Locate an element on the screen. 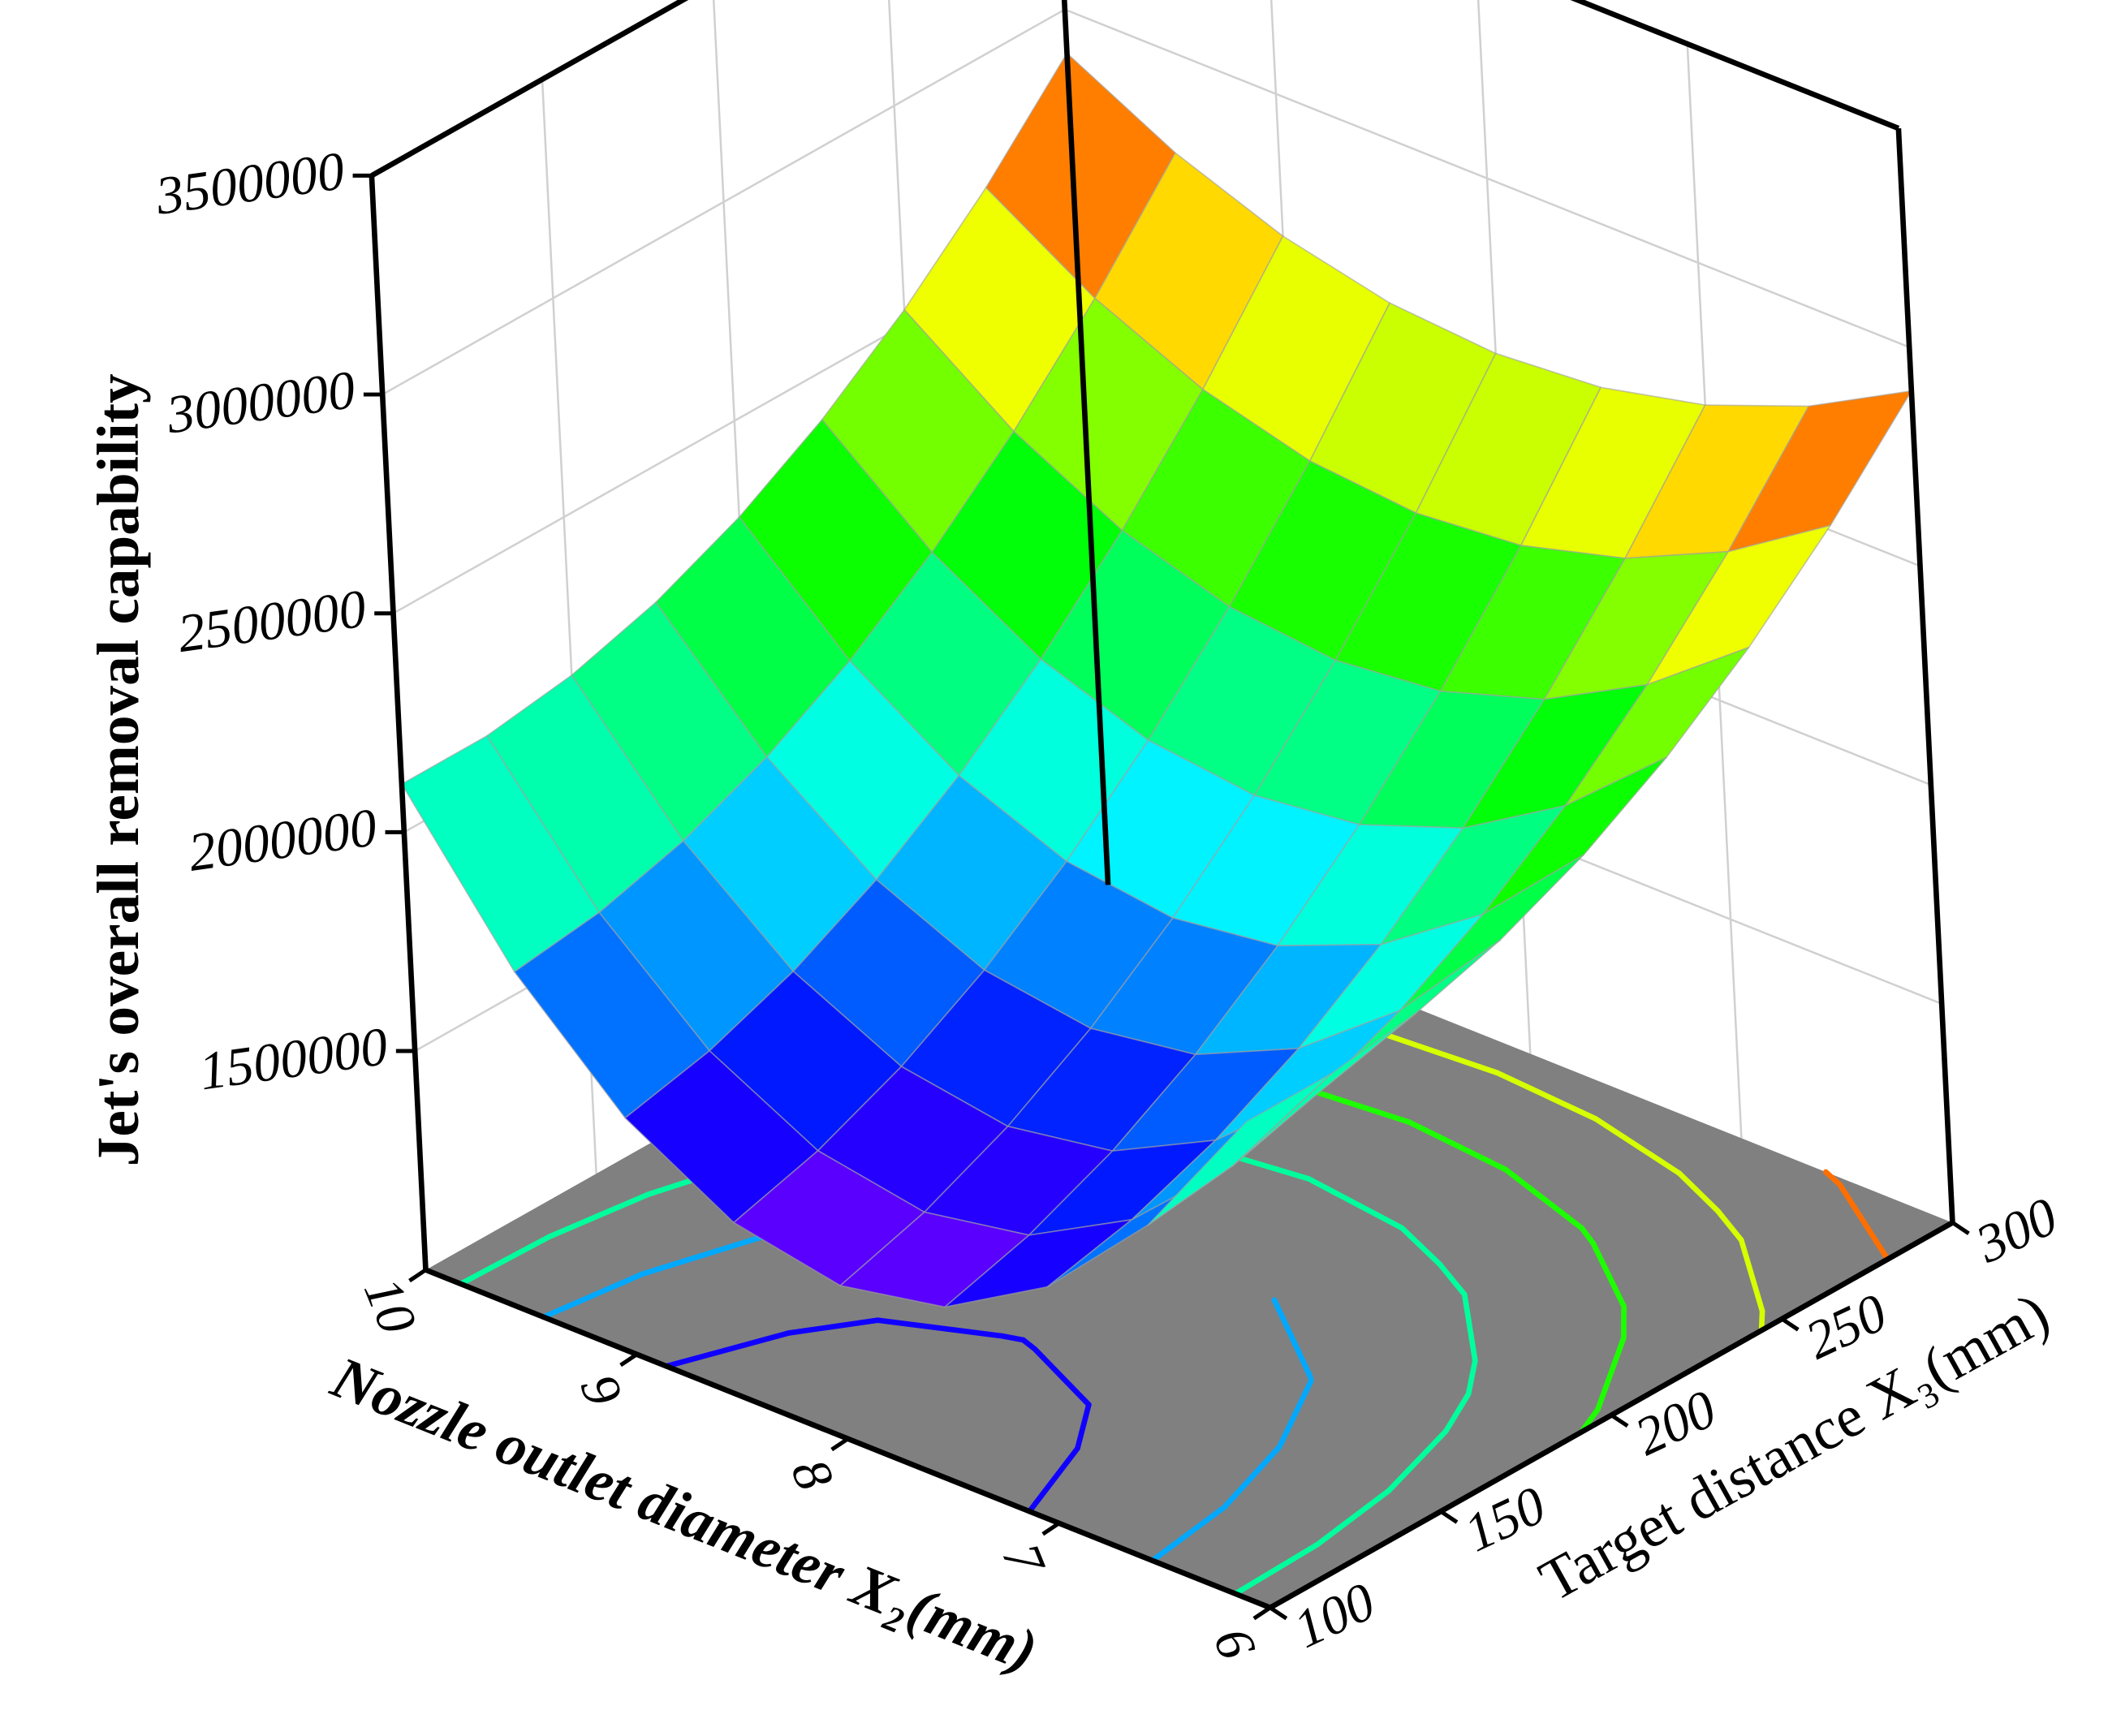 The width and height of the screenshot is (2108, 1736). z-tick-label: 2000000 is located at coordinates (283, 841).